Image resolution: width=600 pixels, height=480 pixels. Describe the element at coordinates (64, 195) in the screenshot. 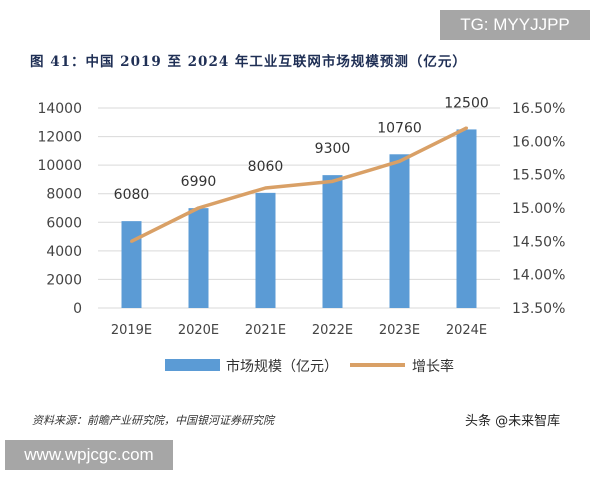

I see `y-tick-label: 8000` at that location.